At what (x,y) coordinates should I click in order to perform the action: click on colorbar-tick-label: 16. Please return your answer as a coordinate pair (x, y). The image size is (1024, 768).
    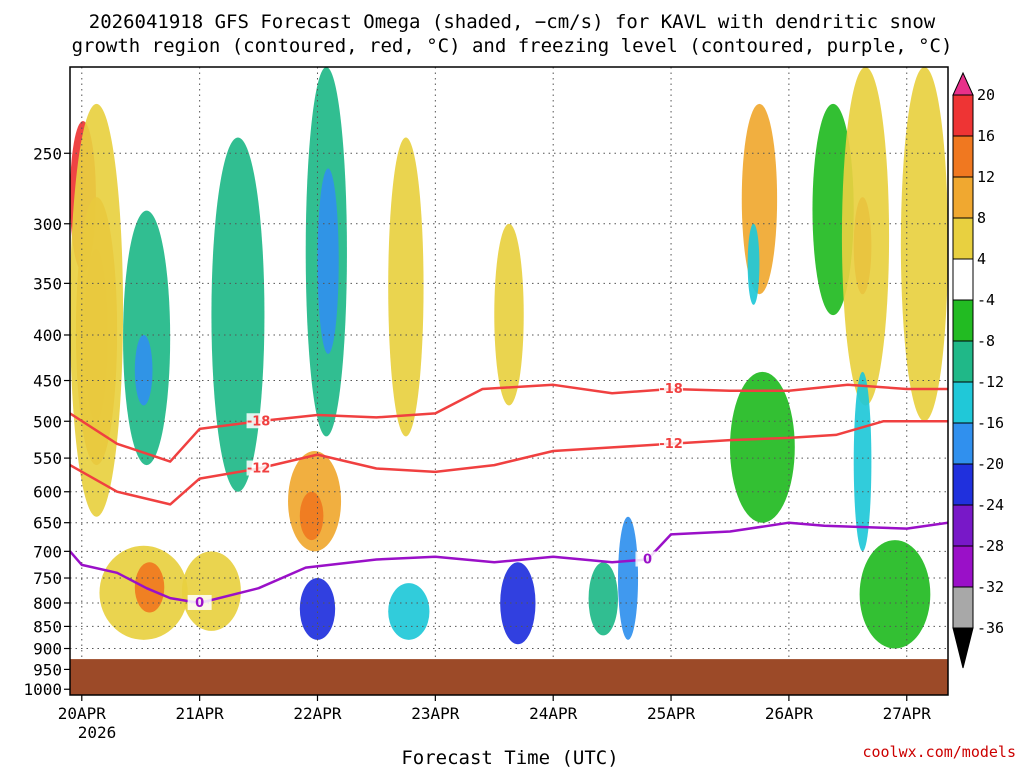
    Looking at the image, I should click on (986, 136).